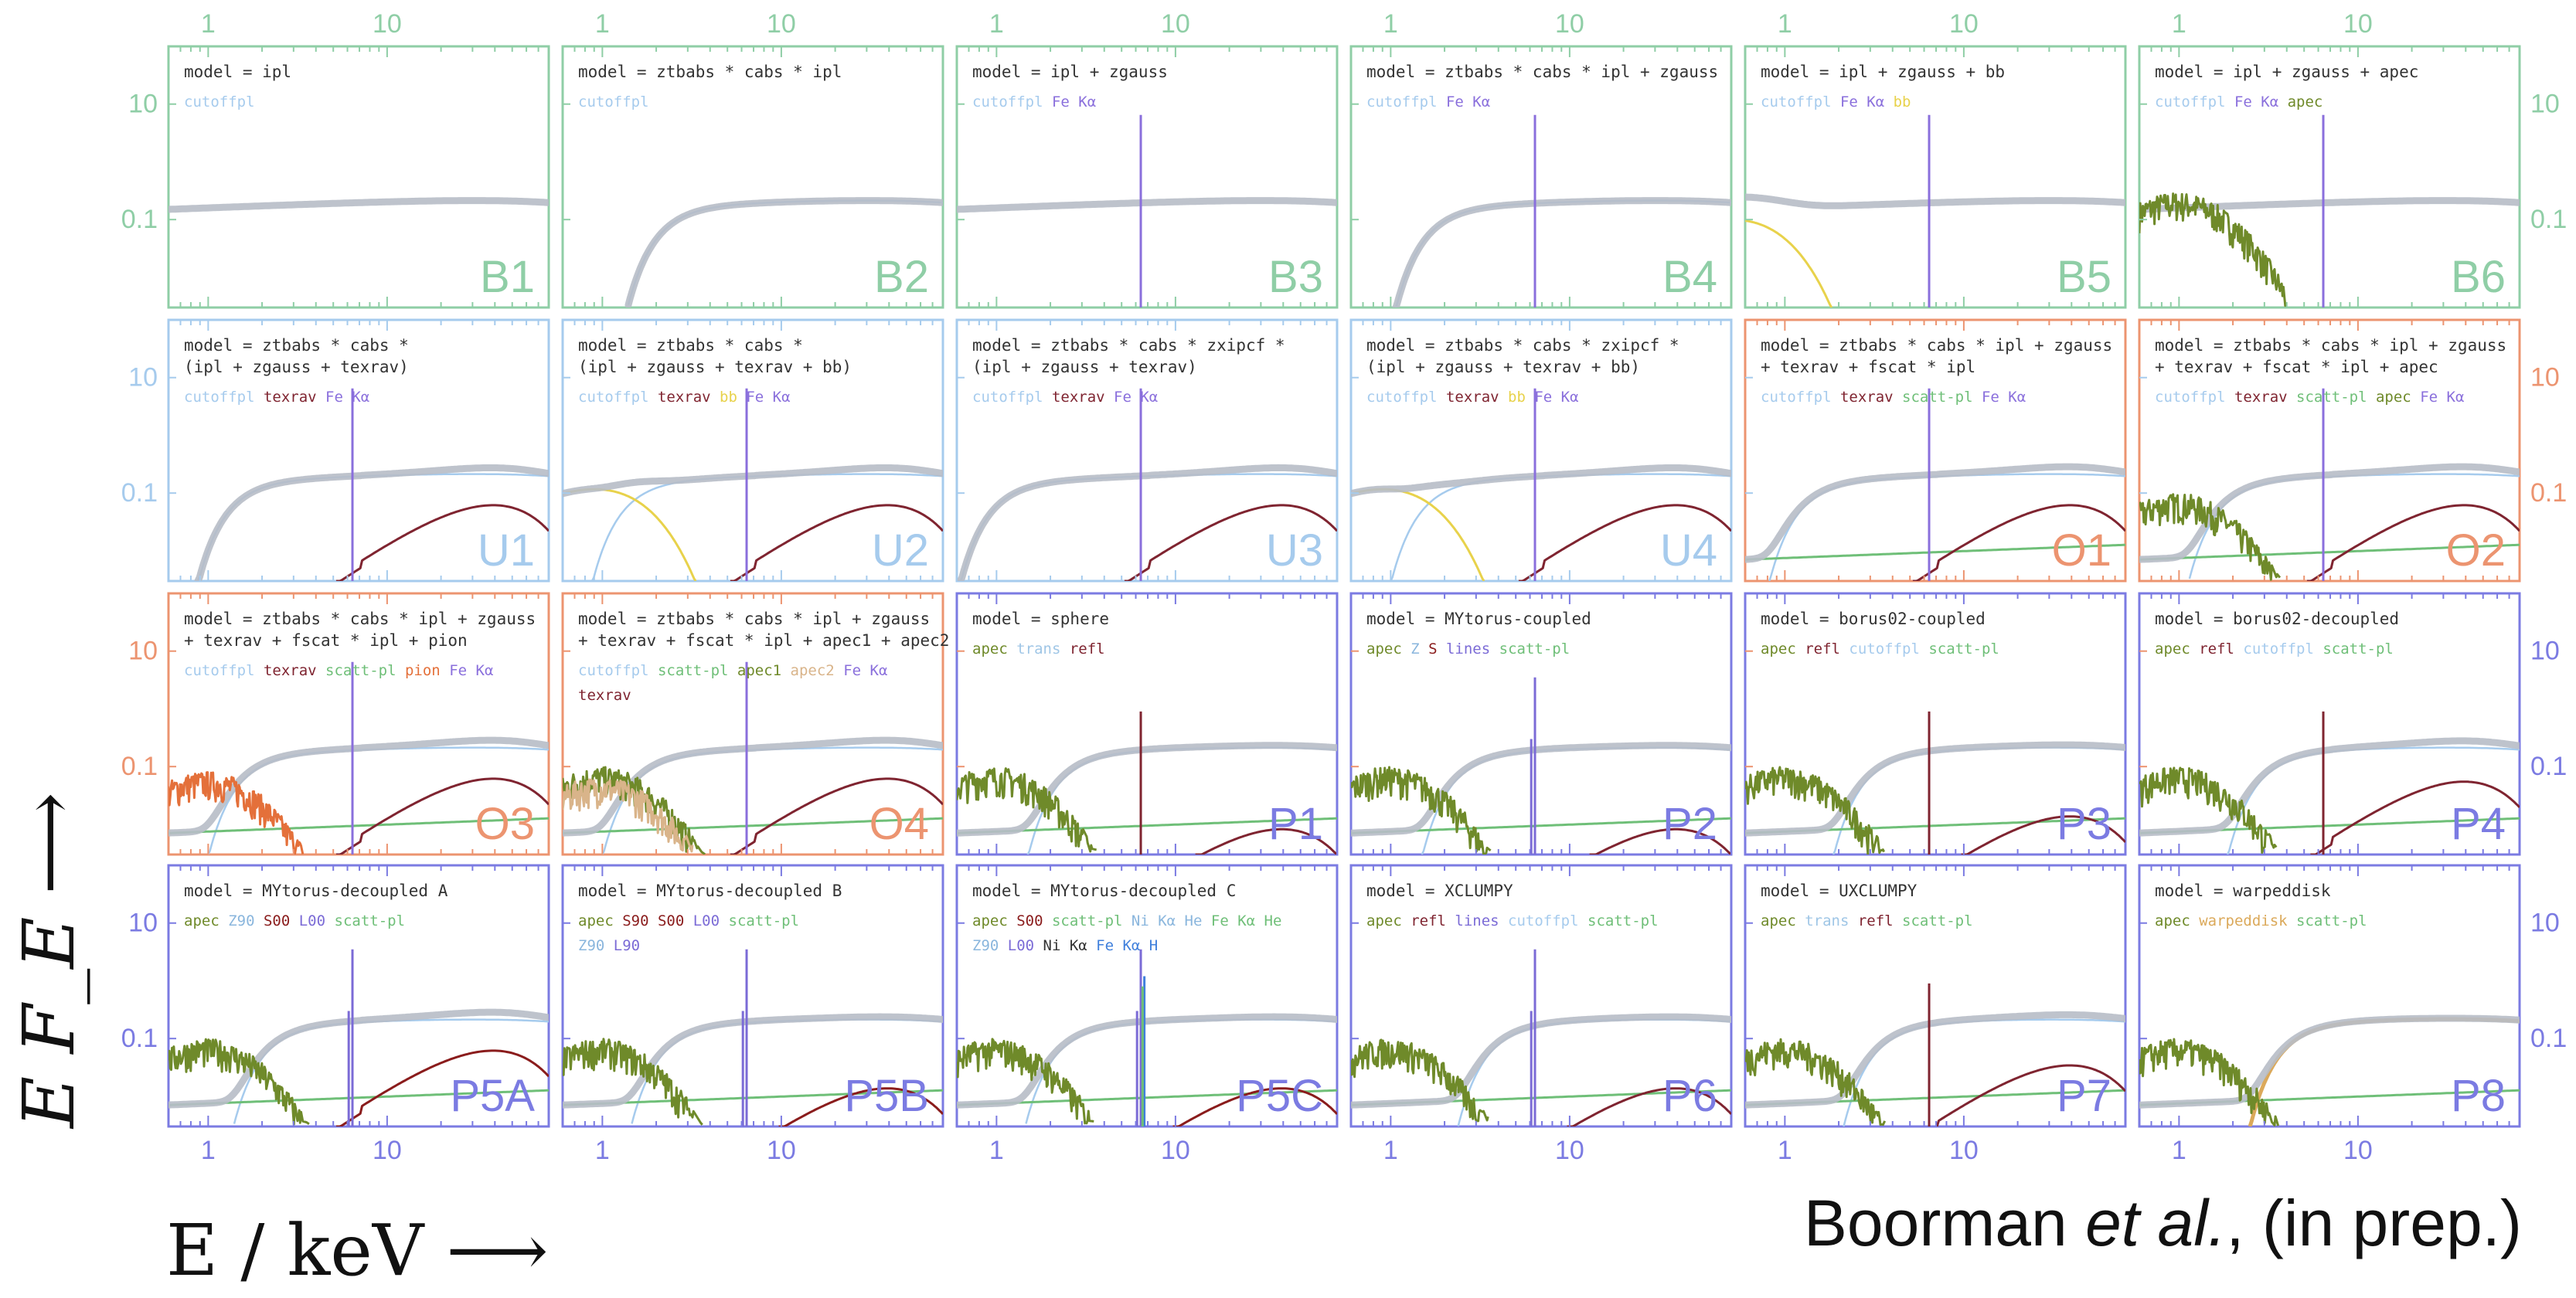 The image size is (2576, 1298). I want to click on panel-label: P1, so click(1295, 824).